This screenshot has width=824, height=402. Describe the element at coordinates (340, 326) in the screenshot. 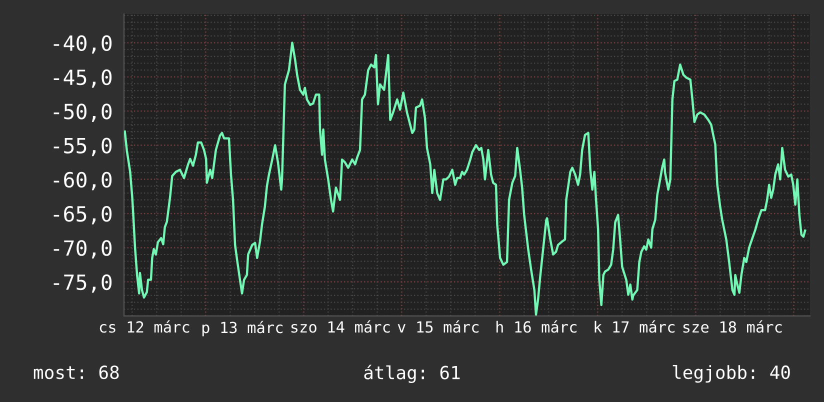

I see `x-tick-label: szo 14 márc` at that location.